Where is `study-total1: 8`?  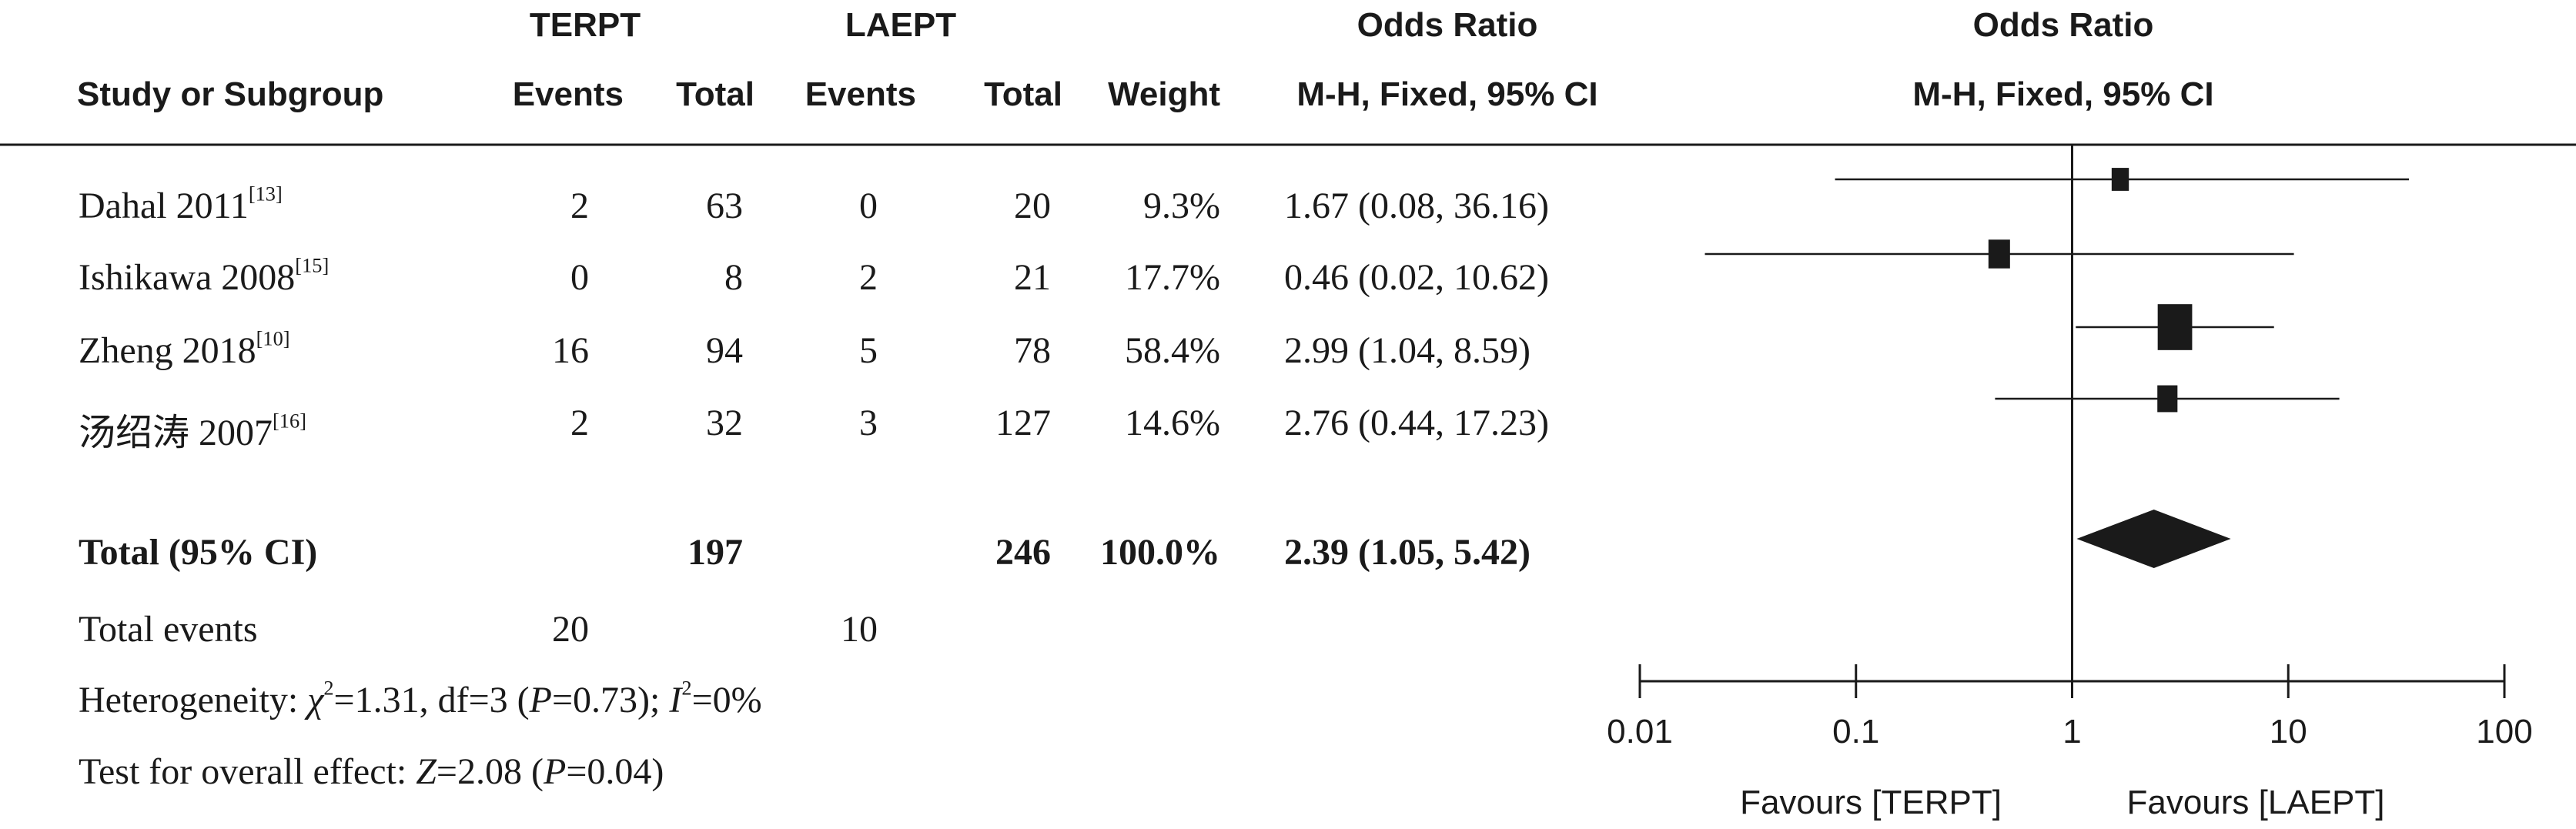 study-total1: 8 is located at coordinates (733, 277).